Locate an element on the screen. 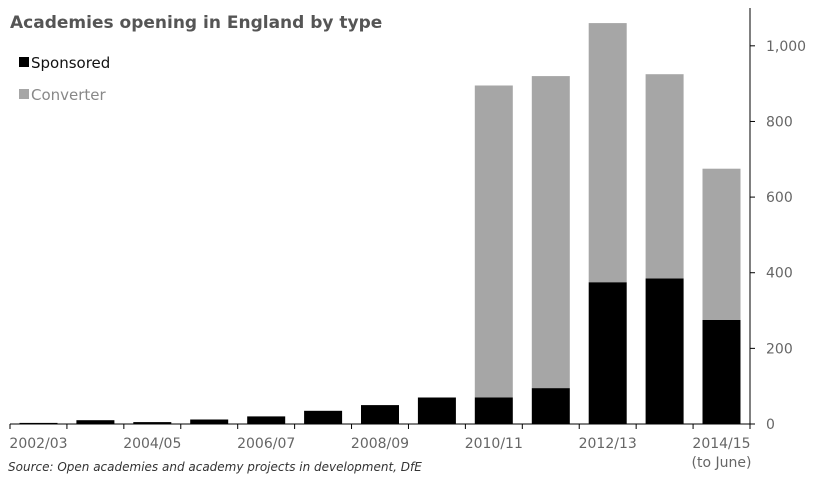  legend-label-converter: Converter is located at coordinates (69, 95).